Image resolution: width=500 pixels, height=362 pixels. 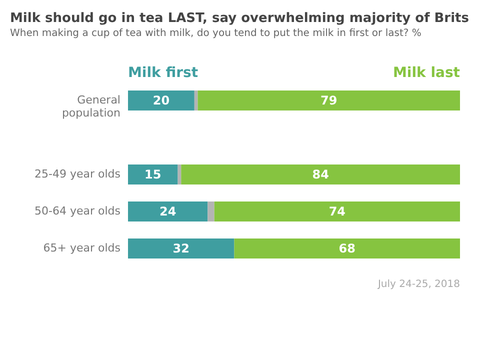 What do you see at coordinates (163, 73) in the screenshot?
I see `series-label: Milk first` at bounding box center [163, 73].